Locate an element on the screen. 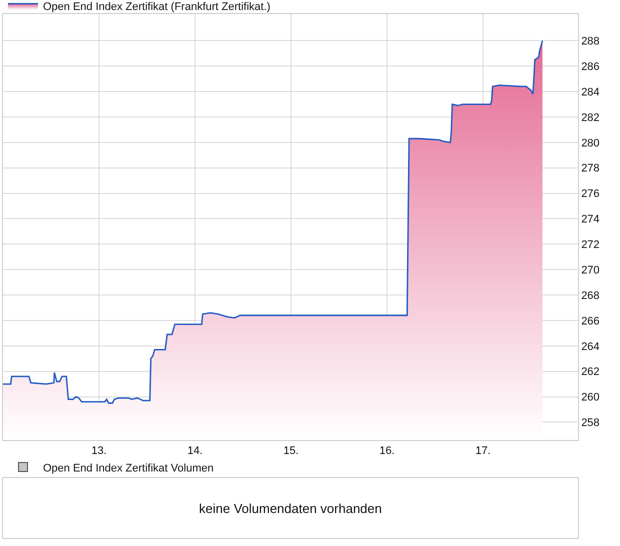 The height and width of the screenshot is (546, 620). y-tick-label: 258 is located at coordinates (590, 423).